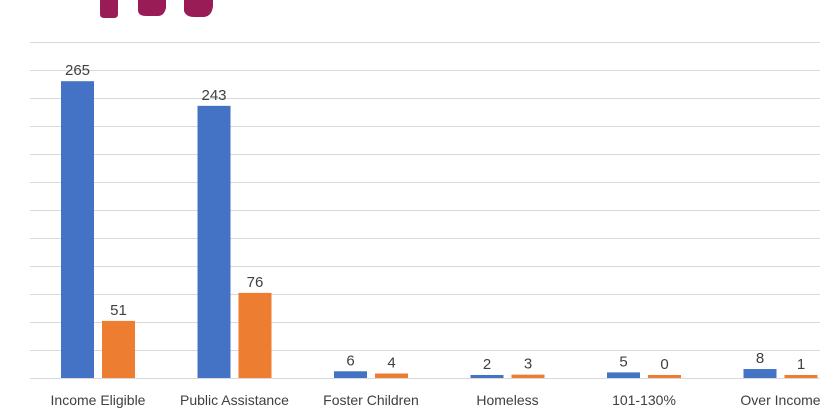  I want to click on data-label: 265, so click(77, 70).